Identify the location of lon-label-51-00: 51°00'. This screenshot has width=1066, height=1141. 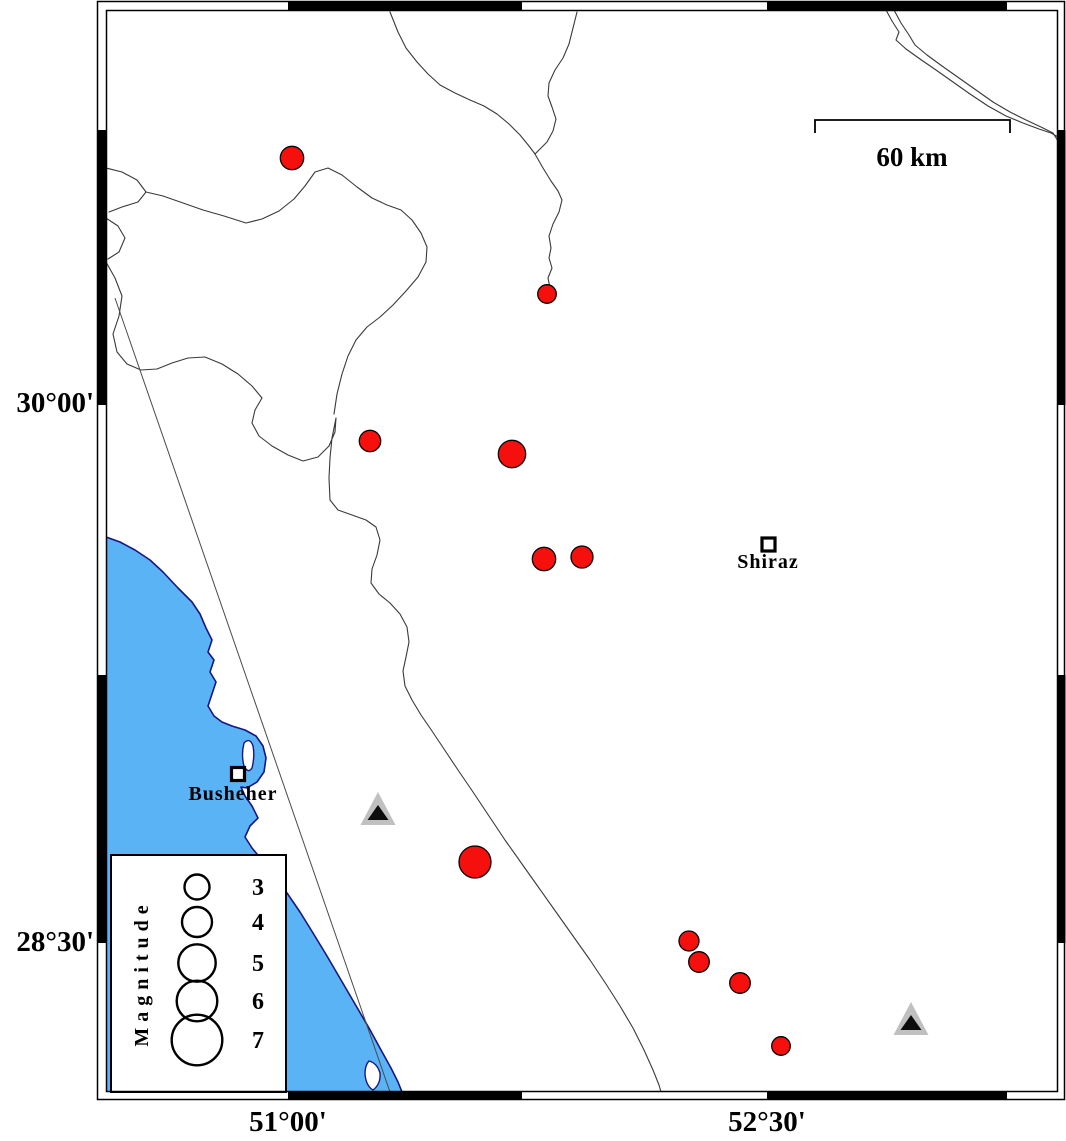
(288, 1122).